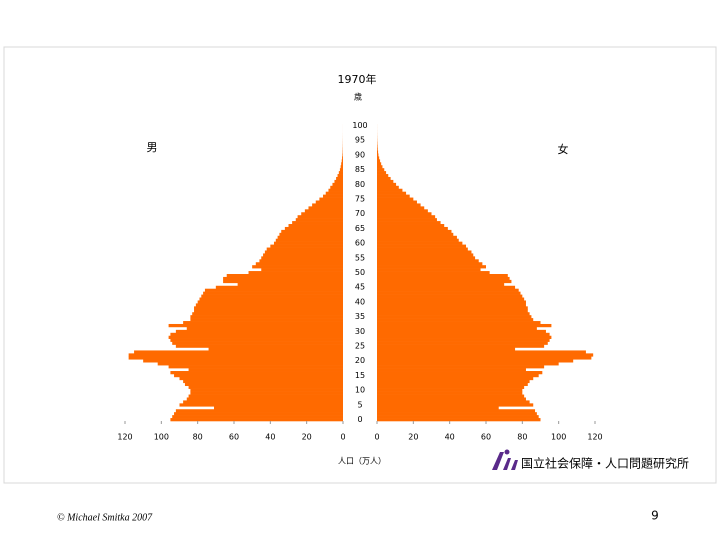 The height and width of the screenshot is (544, 720). What do you see at coordinates (360, 169) in the screenshot?
I see `y-tick-label: 85` at bounding box center [360, 169].